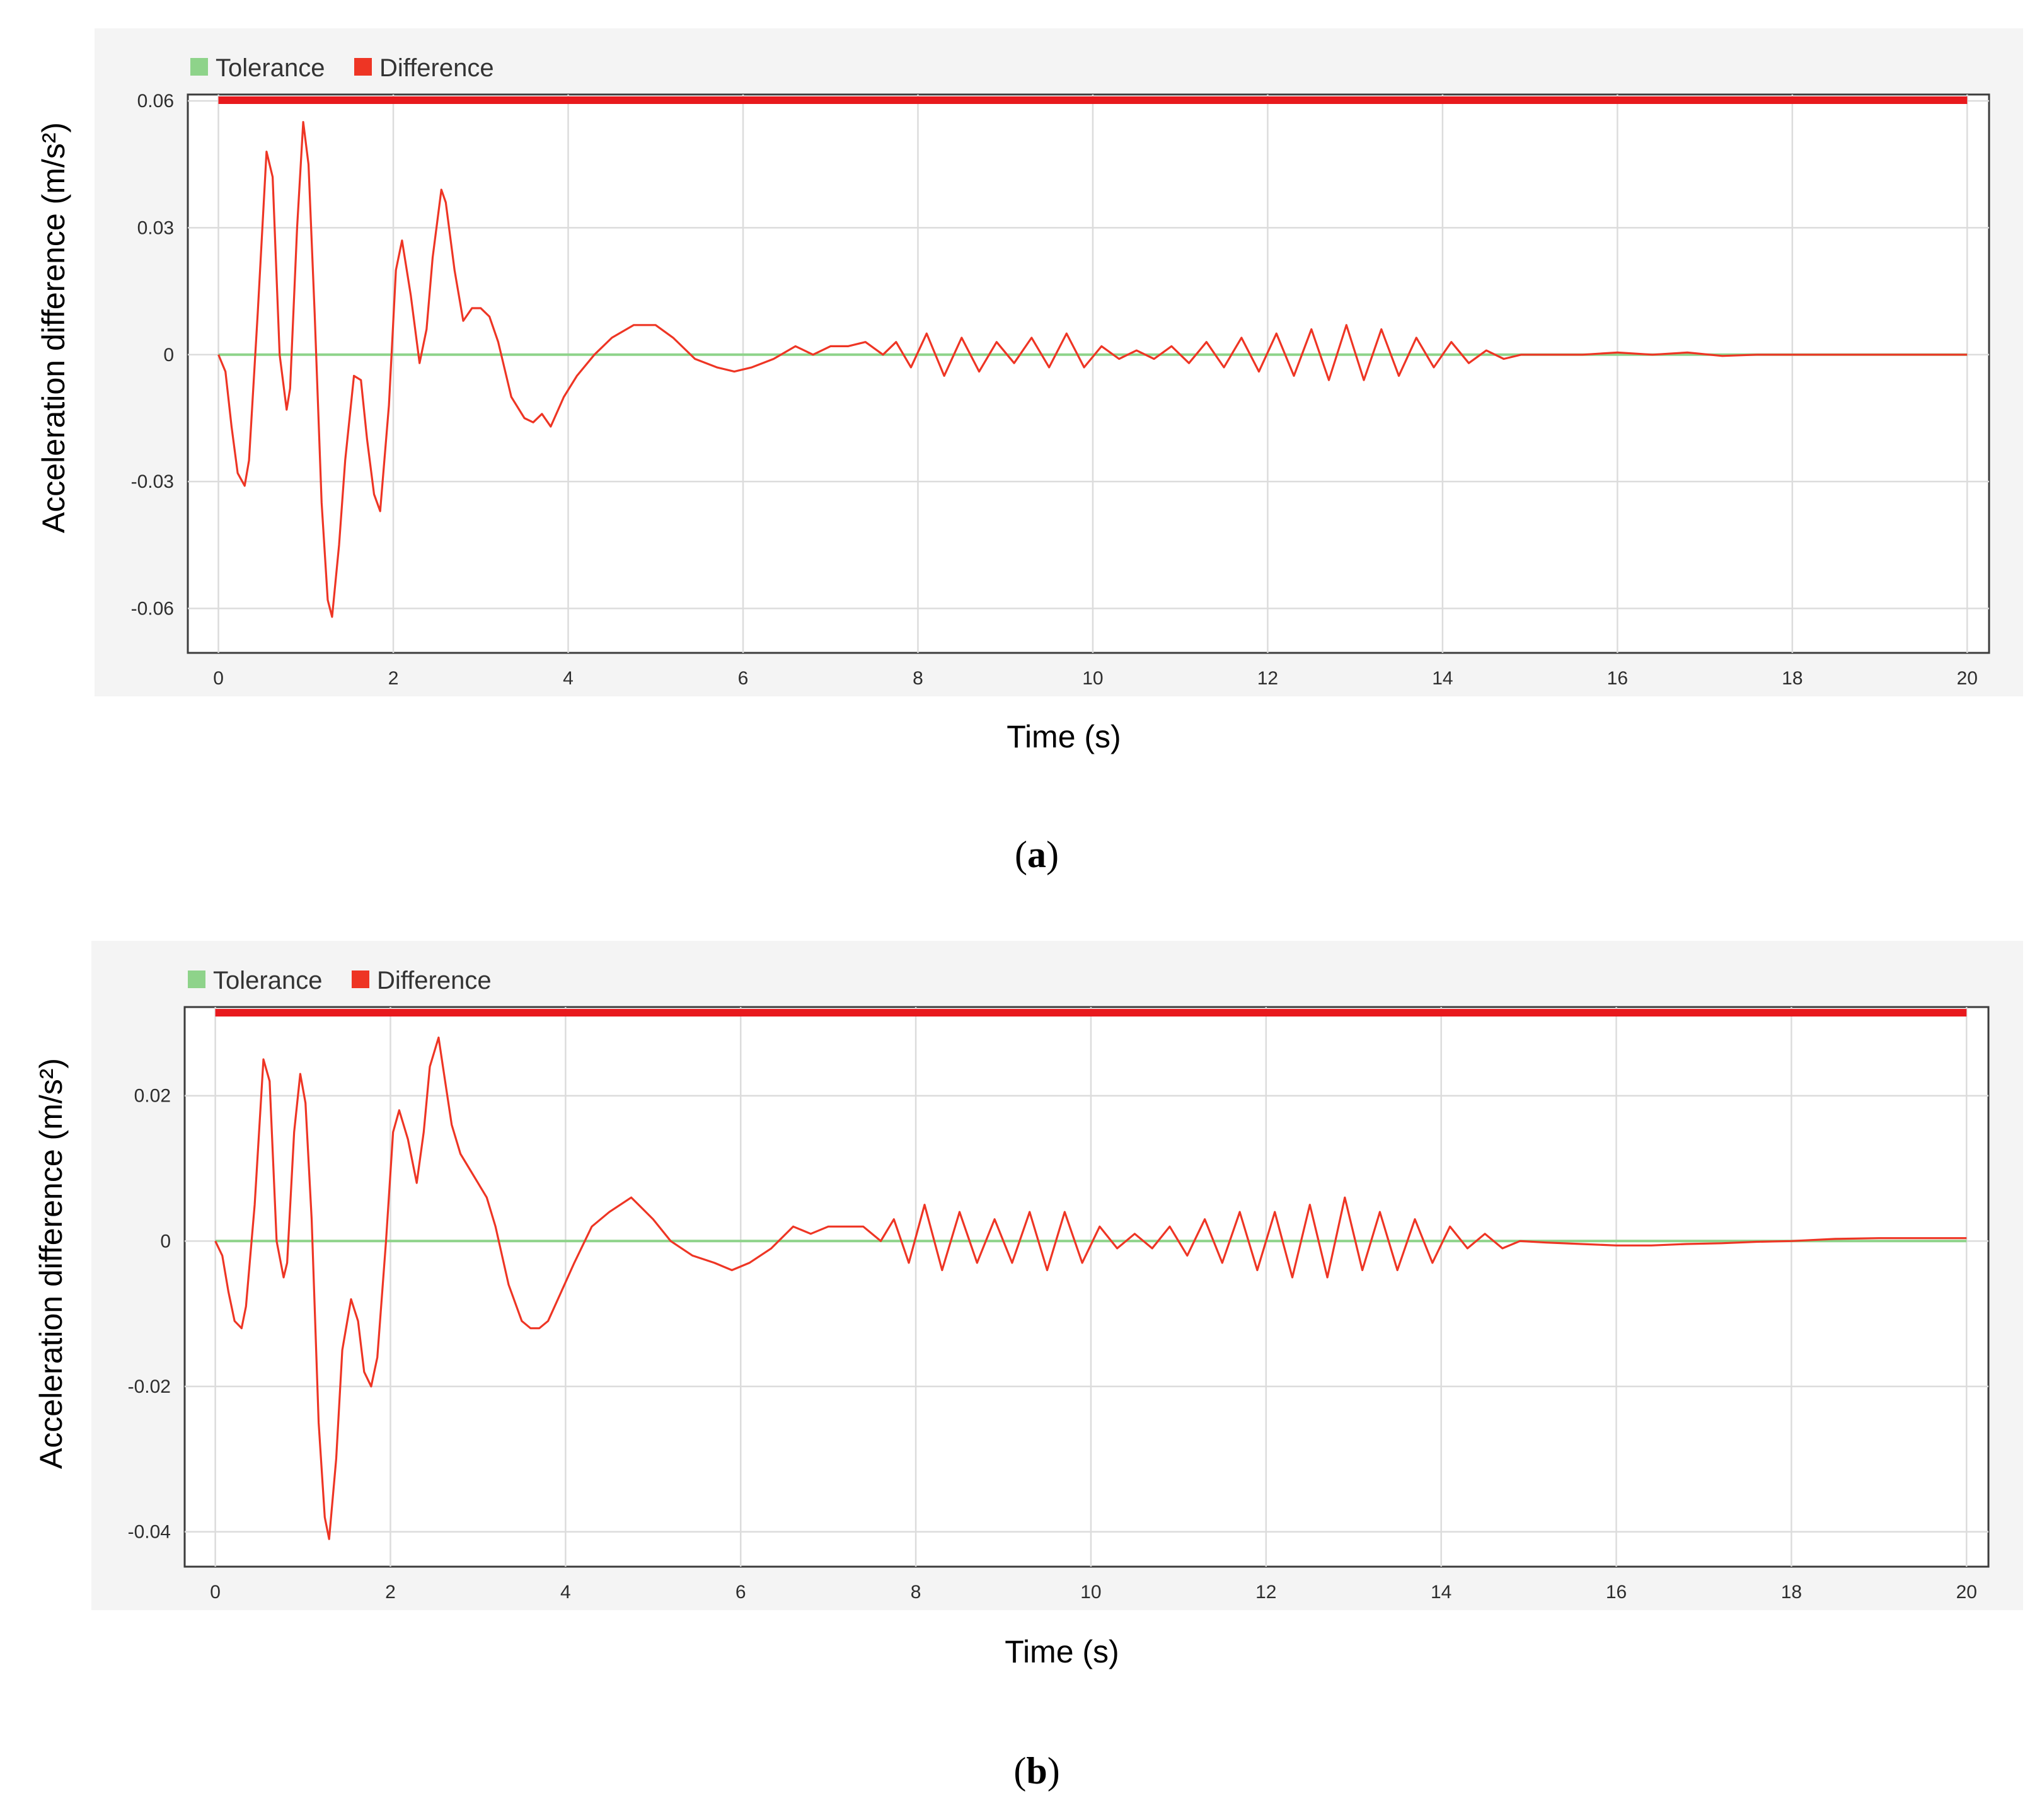 This screenshot has width=2042, height=1820. Describe the element at coordinates (152, 481) in the screenshot. I see `y-tick-label: -0.03` at that location.